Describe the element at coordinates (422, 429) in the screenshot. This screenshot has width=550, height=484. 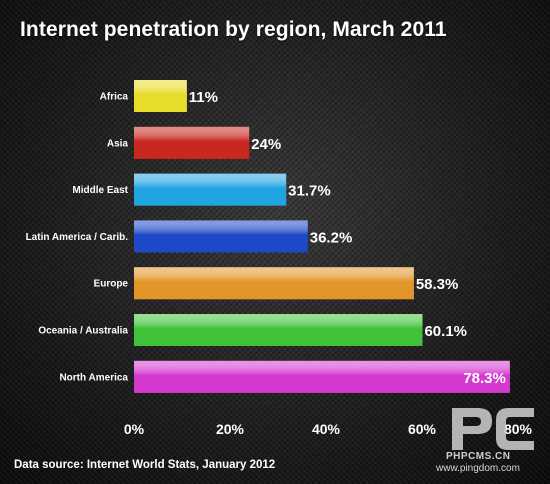
I see `x-tick-label: 60%` at that location.